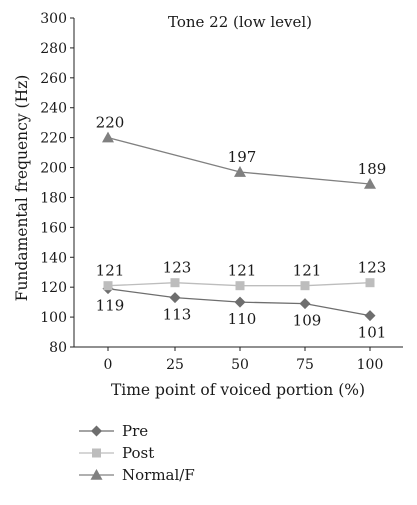  What do you see at coordinates (53, 258) in the screenshot?
I see `y-tick-label: 140` at bounding box center [53, 258].